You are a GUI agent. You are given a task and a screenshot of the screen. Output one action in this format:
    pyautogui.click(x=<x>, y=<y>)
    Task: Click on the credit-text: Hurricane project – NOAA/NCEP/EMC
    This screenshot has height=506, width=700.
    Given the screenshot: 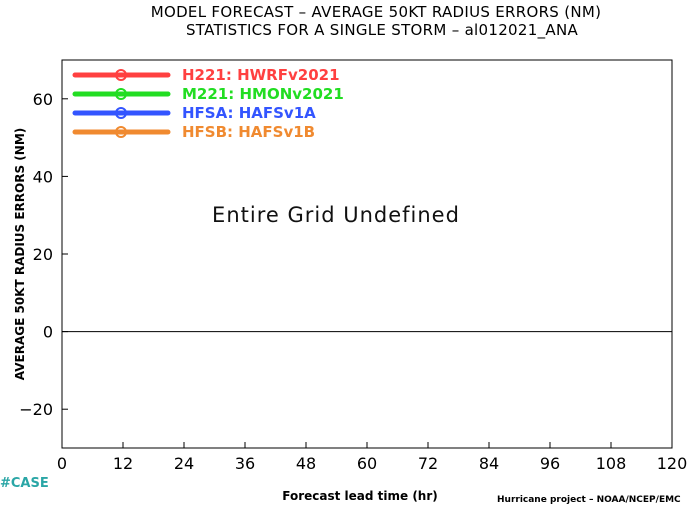 What is the action you would take?
    pyautogui.click(x=589, y=500)
    